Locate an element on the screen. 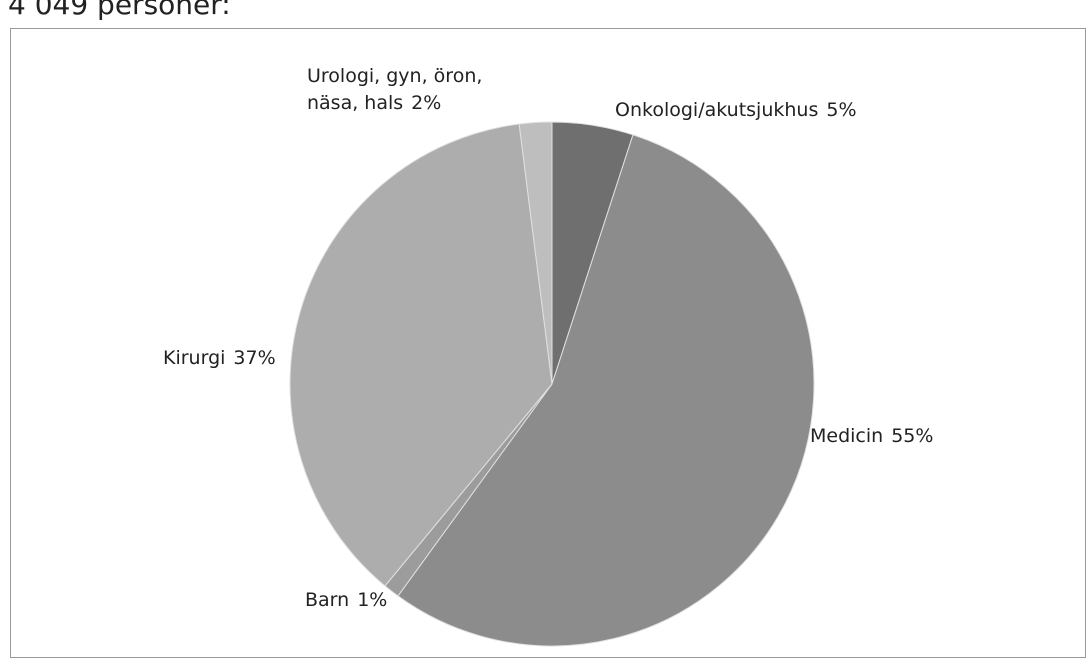  slice-label: Urologi, gyn, öron, näsa, hals 2% is located at coordinates (407, 90).